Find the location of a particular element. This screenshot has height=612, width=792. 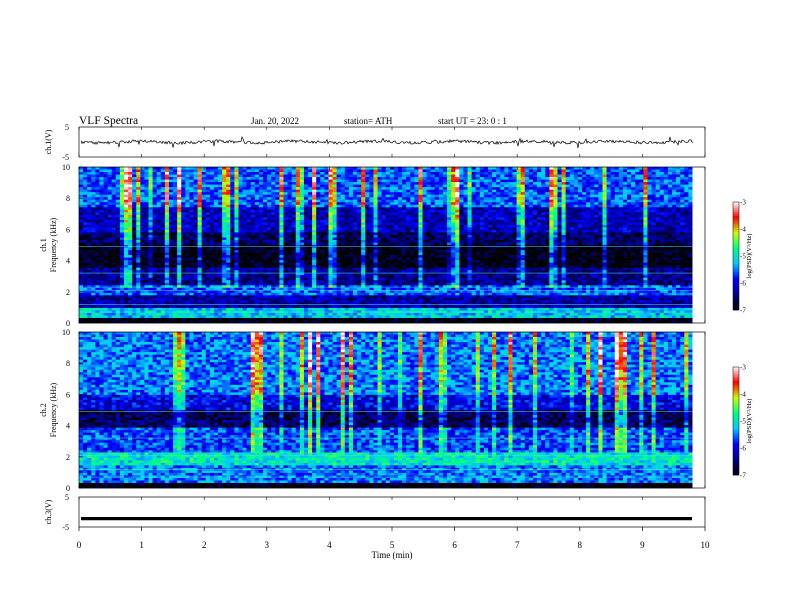

ch1-ytick-bottom: -5 is located at coordinates (65, 157).